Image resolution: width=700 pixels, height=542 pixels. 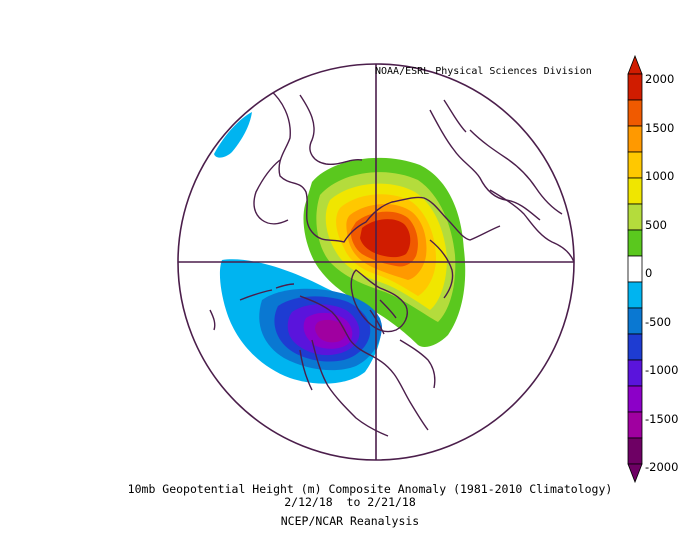 I want to click on data-source: NCEP/NCAR Reanalysis, so click(x=350, y=521).